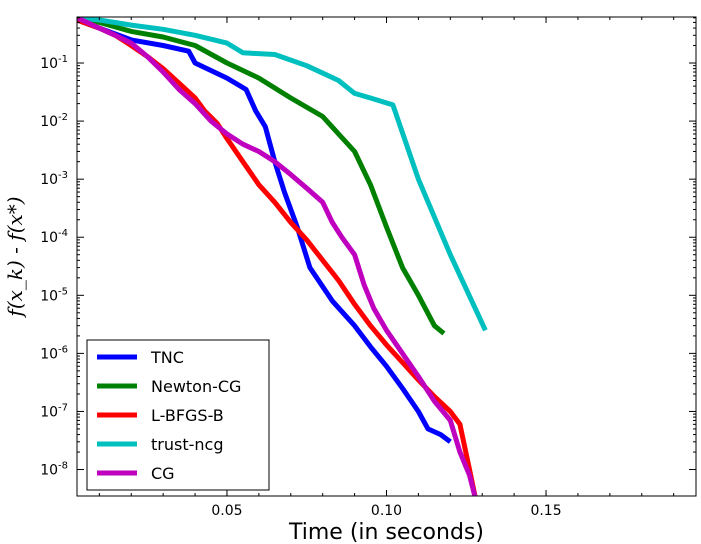 This screenshot has width=701, height=544. Describe the element at coordinates (54, 121) in the screenshot. I see `y-tick-label: 10⁻²` at that location.